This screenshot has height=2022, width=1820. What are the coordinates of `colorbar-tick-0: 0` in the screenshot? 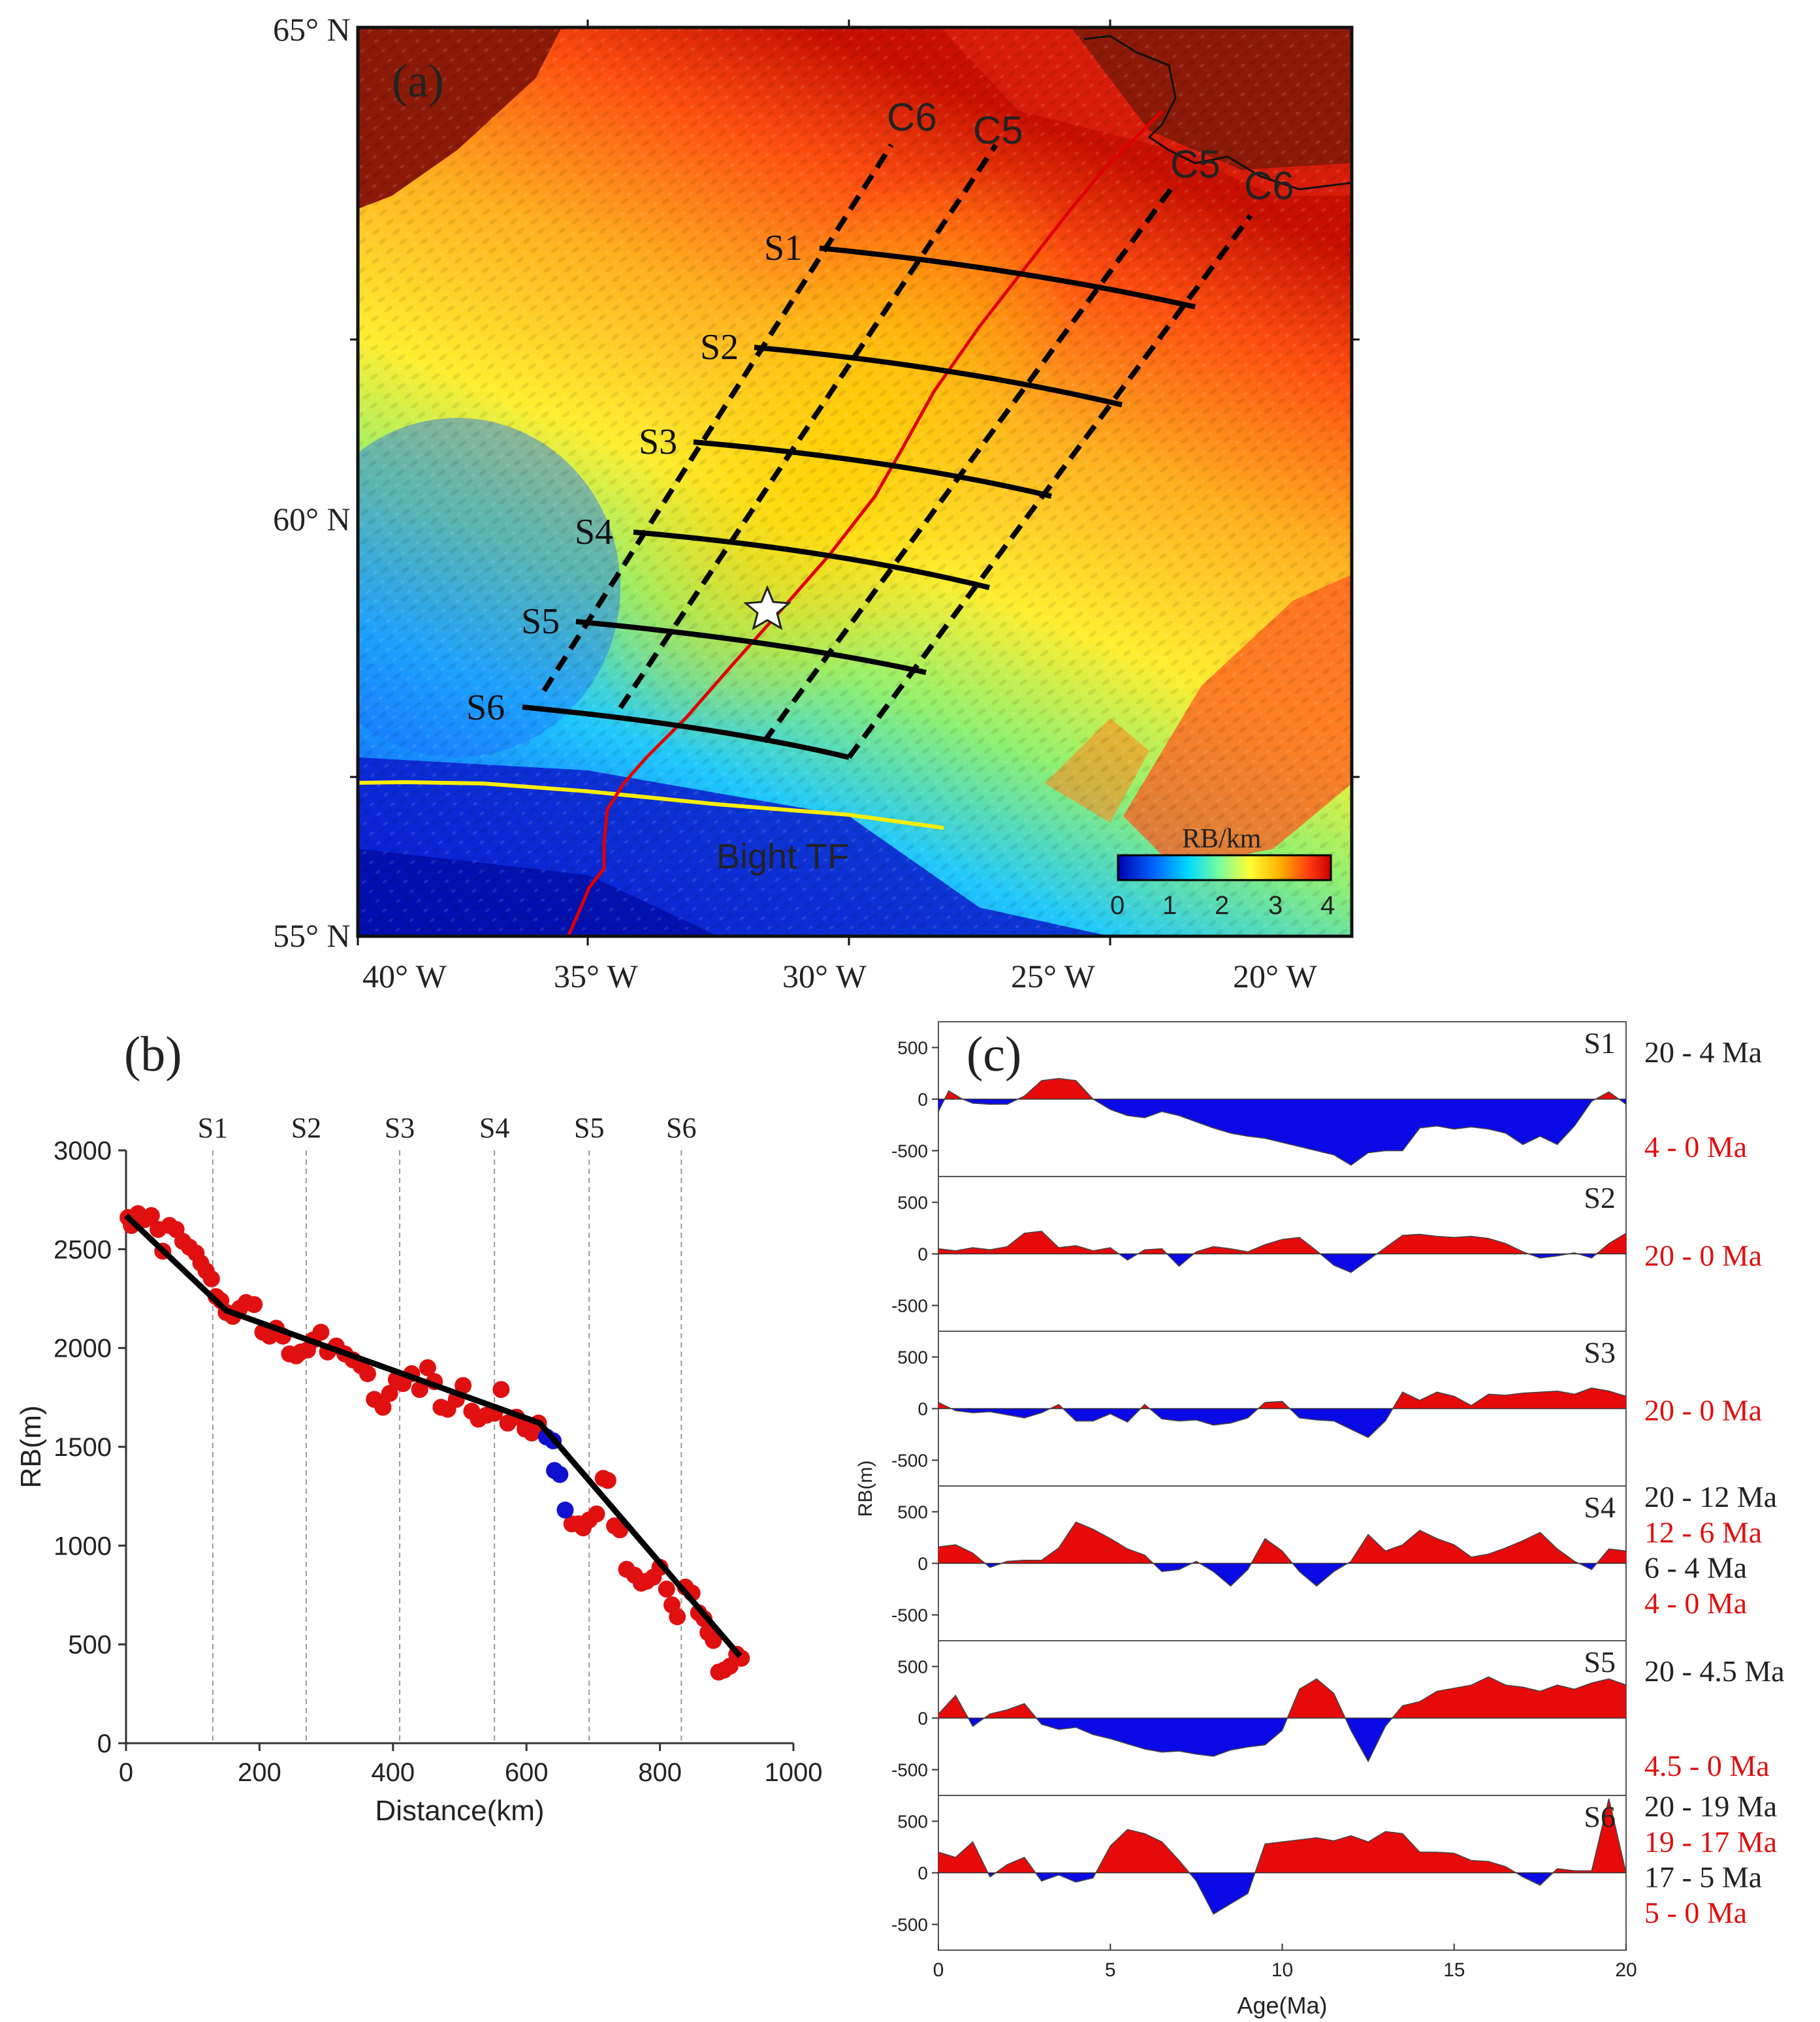 It's located at (1117, 905).